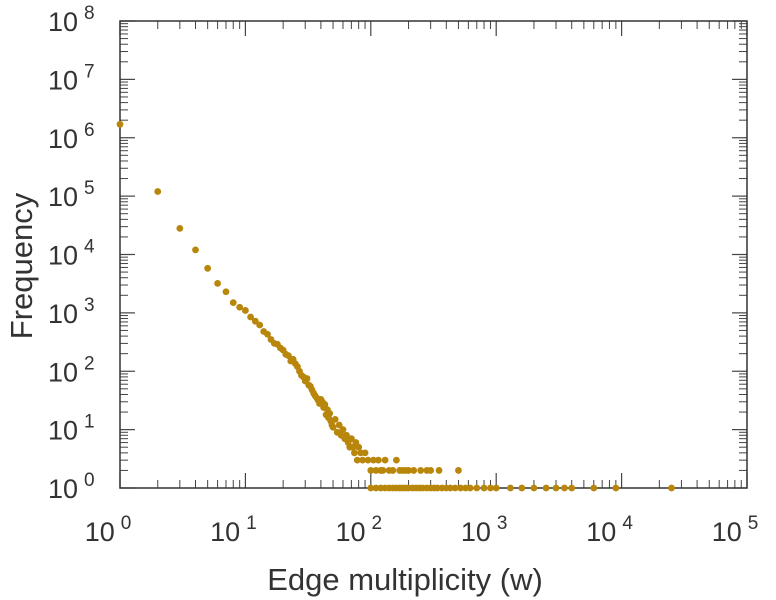 This screenshot has height=600, width=776. What do you see at coordinates (484, 530) in the screenshot?
I see `x-tick-label: 10 3` at bounding box center [484, 530].